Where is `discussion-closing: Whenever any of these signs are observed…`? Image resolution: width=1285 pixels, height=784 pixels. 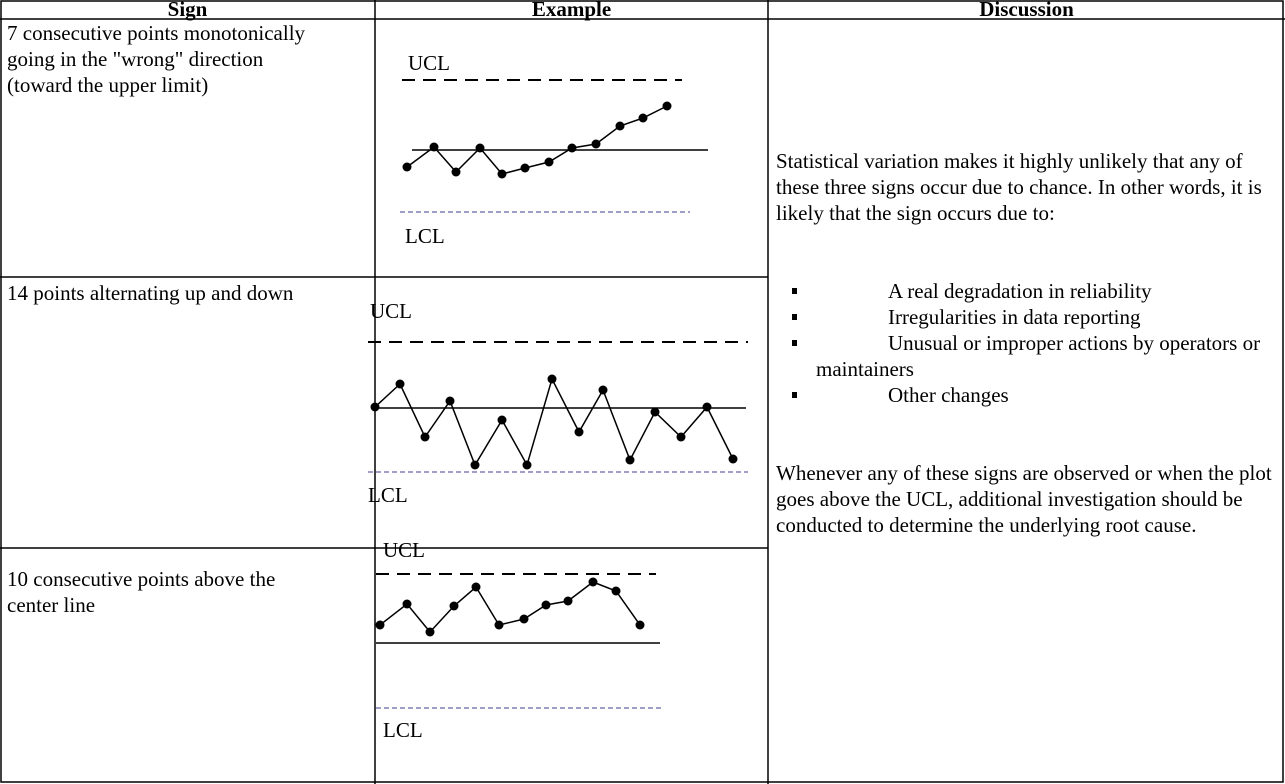
discussion-closing: Whenever any of these signs are observed… is located at coordinates (1024, 499).